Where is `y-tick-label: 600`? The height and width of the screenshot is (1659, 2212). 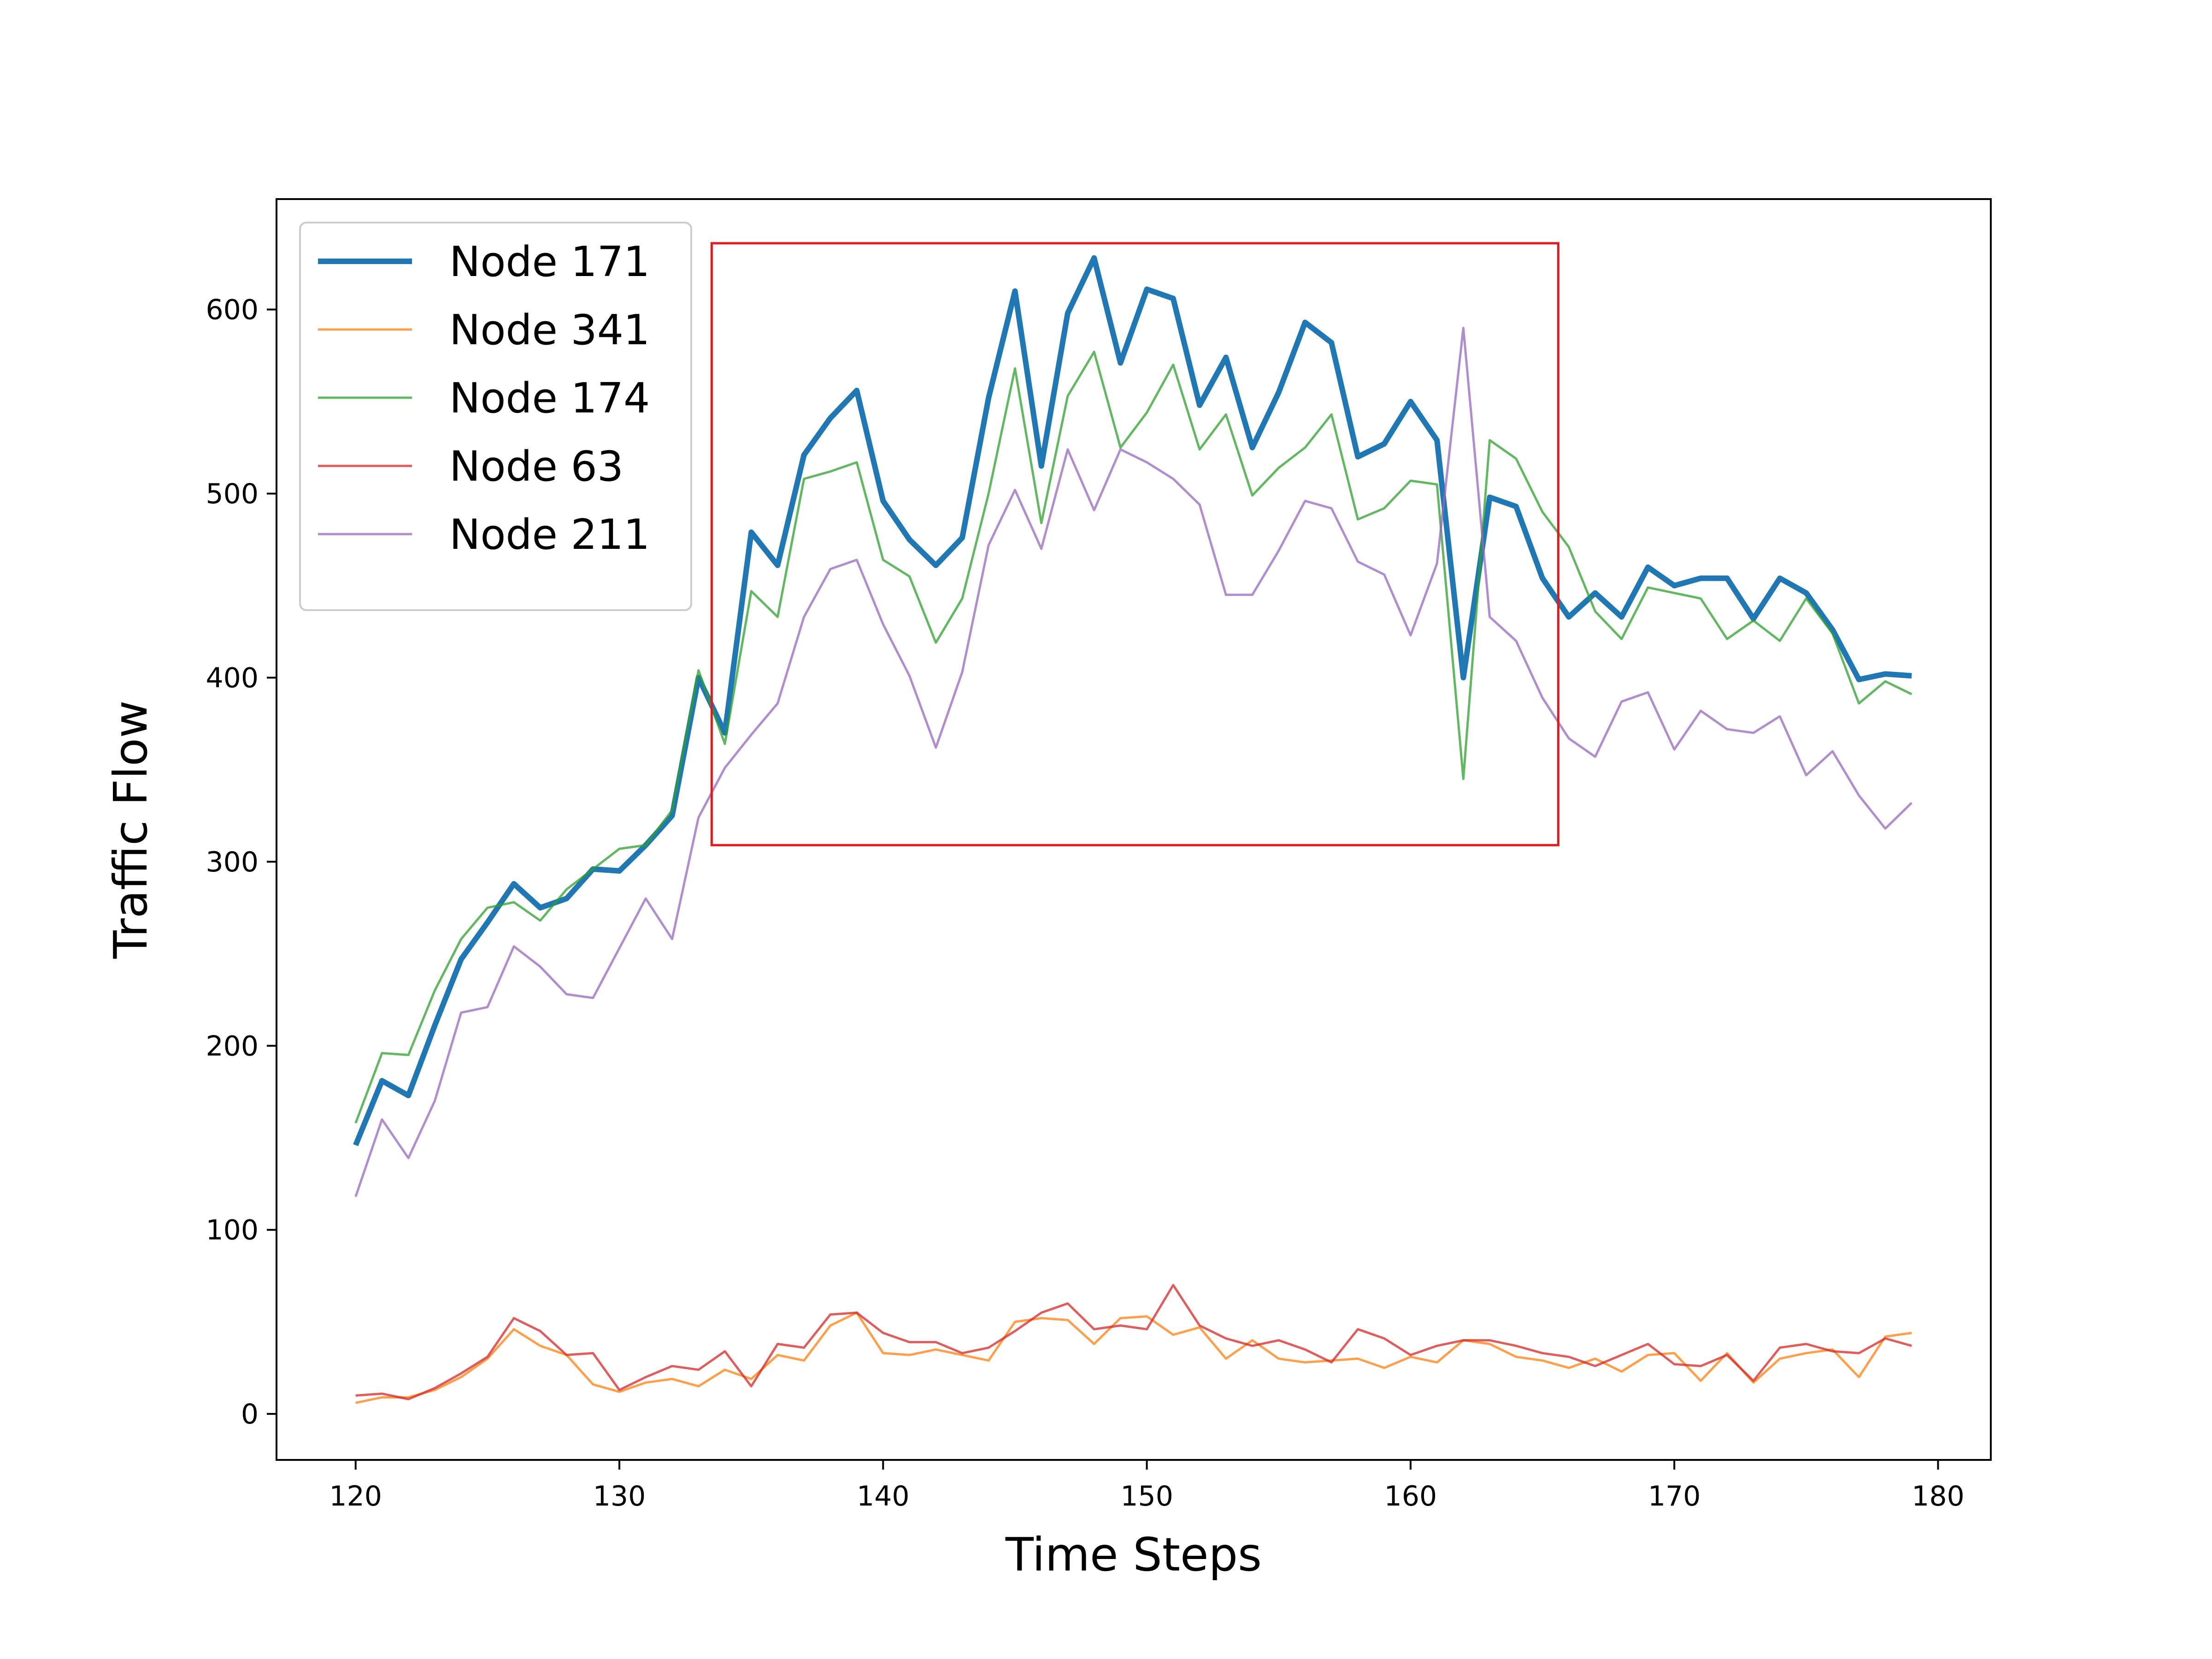 y-tick-label: 600 is located at coordinates (232, 310).